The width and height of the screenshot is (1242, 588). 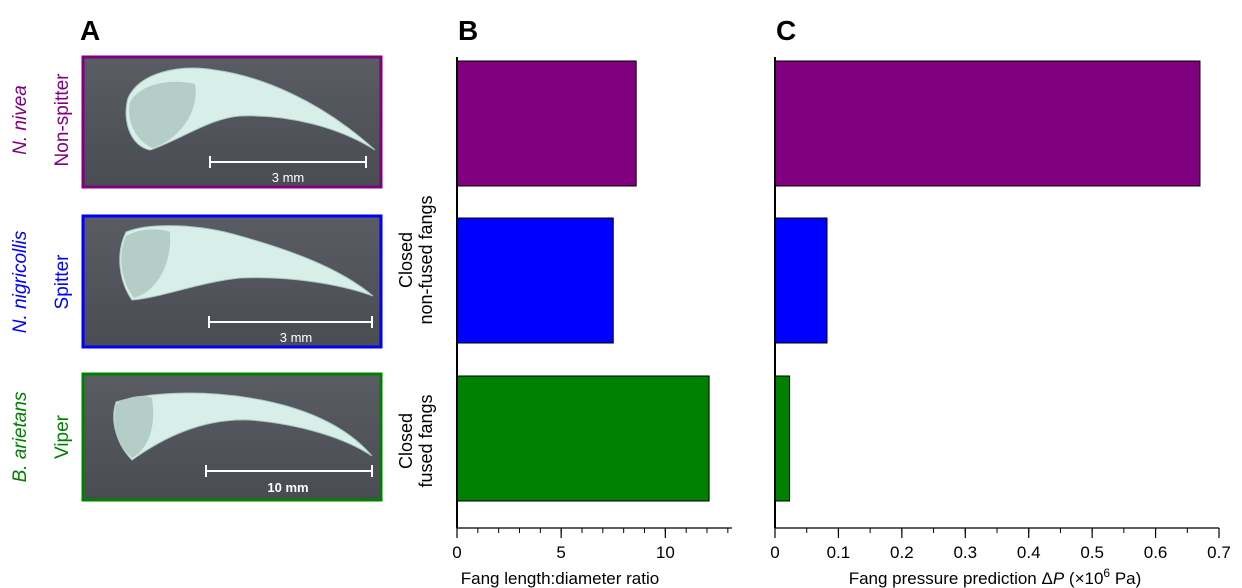 What do you see at coordinates (839, 552) in the screenshot?
I see `chart-c-tick-label: 0.1` at bounding box center [839, 552].